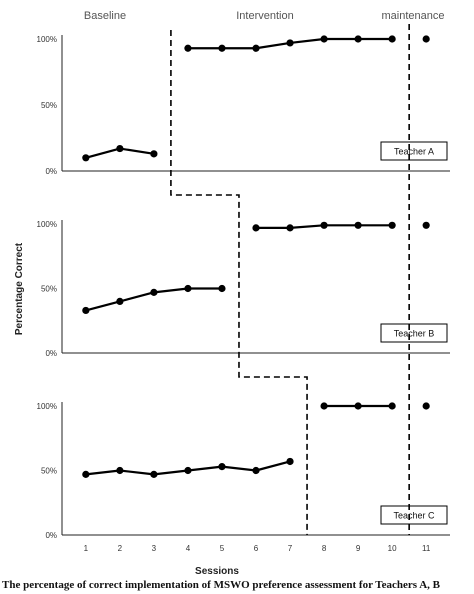 Image resolution: width=474 pixels, height=594 pixels. I want to click on x-tick-label: 7, so click(290, 548).